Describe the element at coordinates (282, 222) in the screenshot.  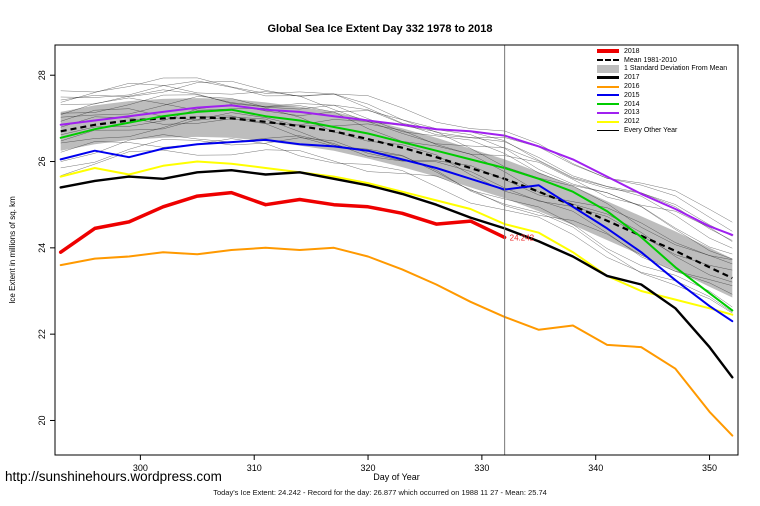
I see `series-line-2018` at that location.